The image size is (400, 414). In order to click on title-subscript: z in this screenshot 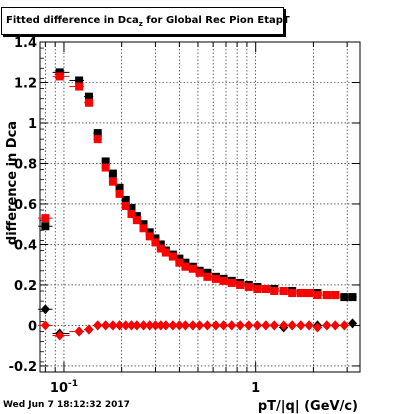, I will do `click(140, 24)`.